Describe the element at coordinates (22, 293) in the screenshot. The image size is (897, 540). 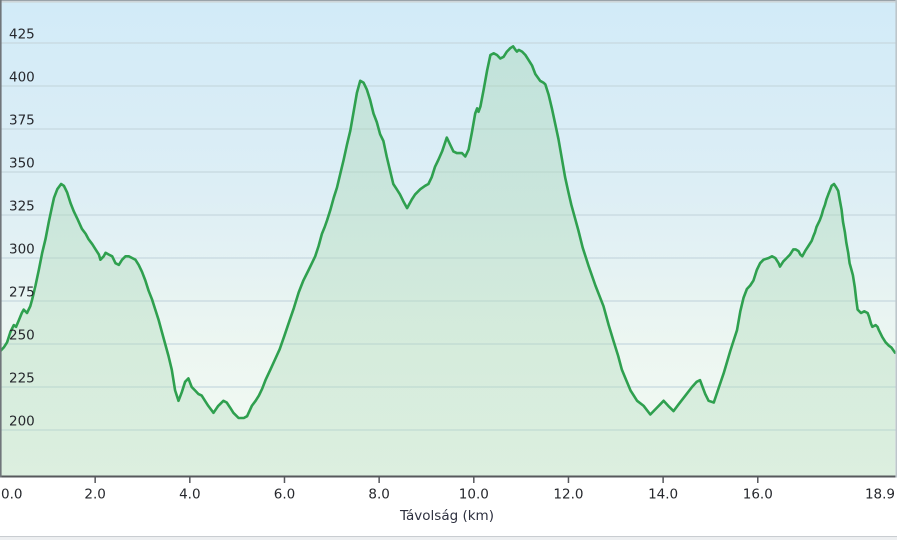
I see `y-axis-label: 275` at that location.